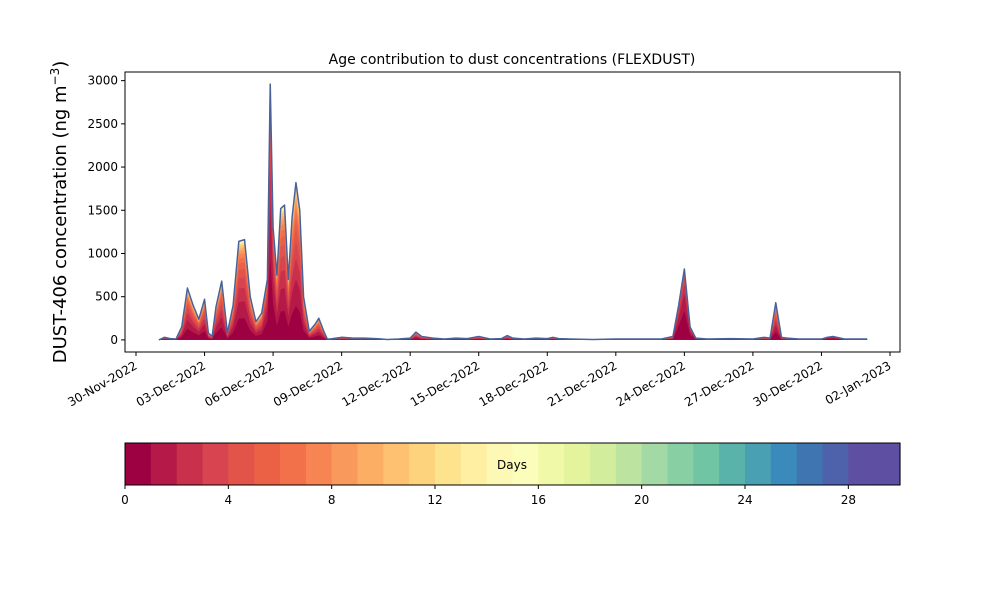  What do you see at coordinates (582, 383) in the screenshot?
I see `x-tick-label: 21-Dec-2022` at bounding box center [582, 383].